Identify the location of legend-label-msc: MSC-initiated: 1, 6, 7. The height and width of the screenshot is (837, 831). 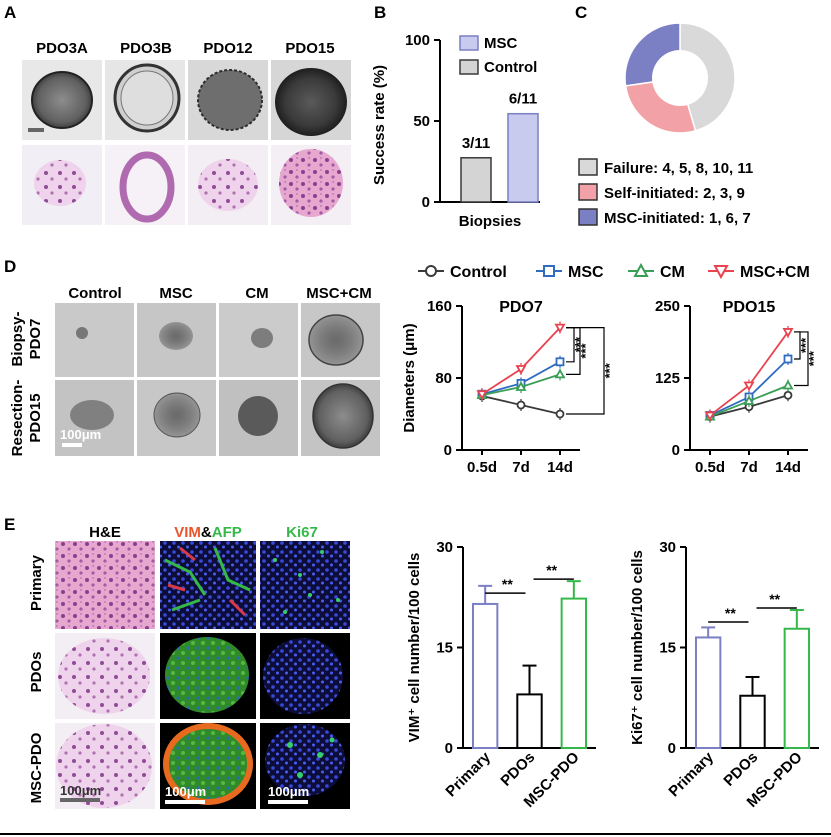
(677, 218).